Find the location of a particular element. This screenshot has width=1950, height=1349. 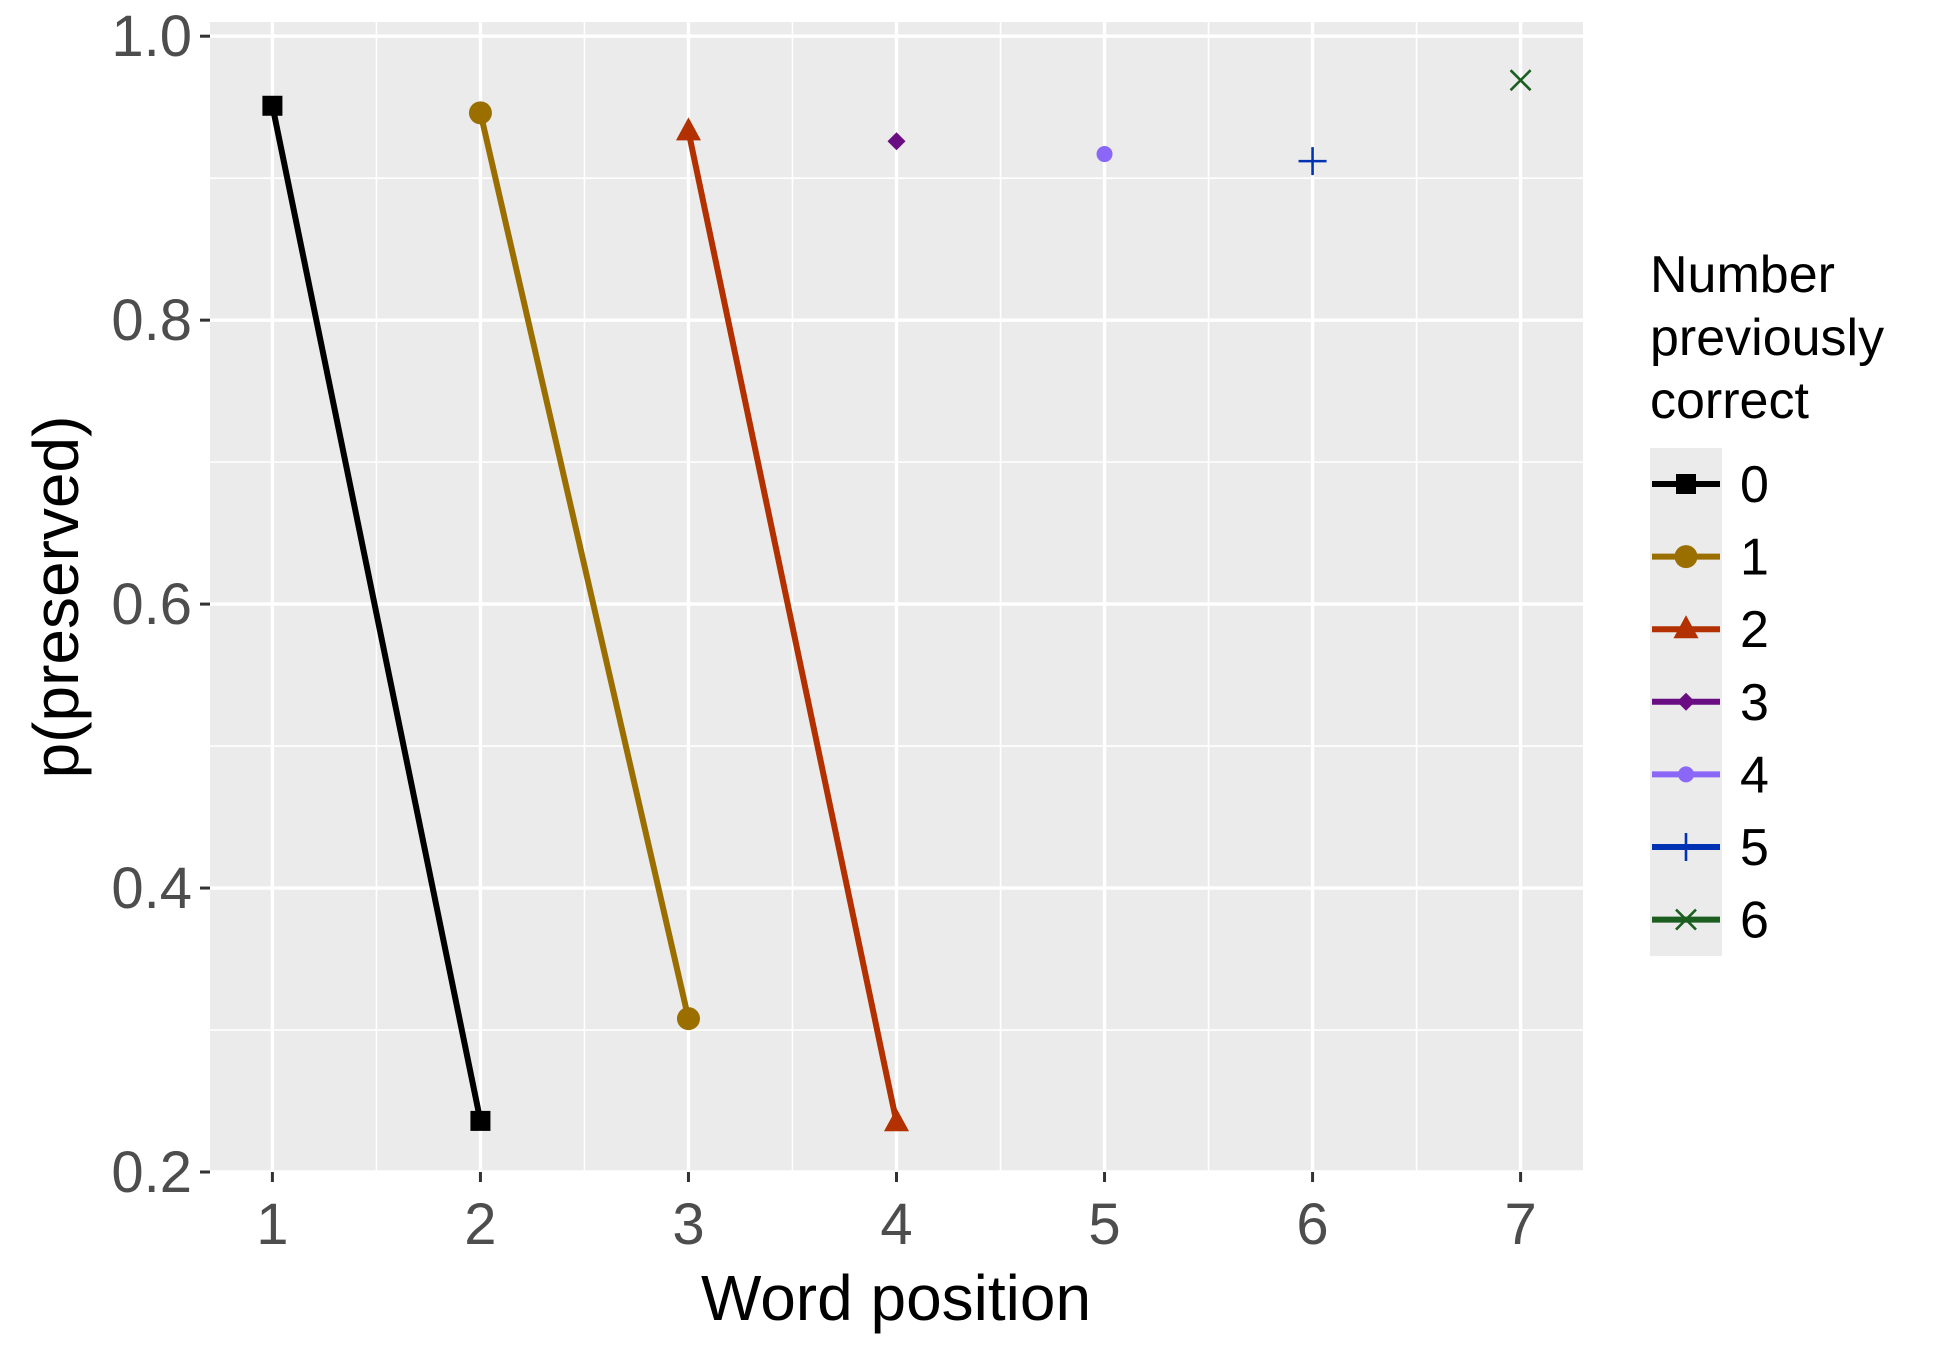

x-tick-label: 3 is located at coordinates (688, 1224).